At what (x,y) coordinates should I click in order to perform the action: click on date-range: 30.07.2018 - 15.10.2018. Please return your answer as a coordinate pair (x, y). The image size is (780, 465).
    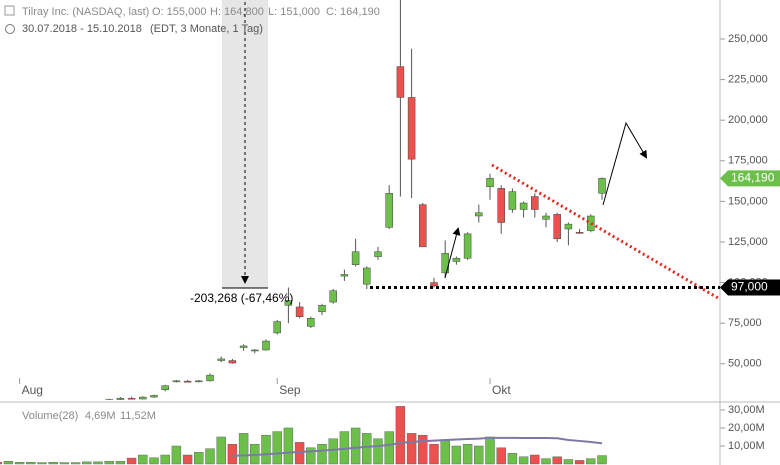
    Looking at the image, I should click on (82, 29).